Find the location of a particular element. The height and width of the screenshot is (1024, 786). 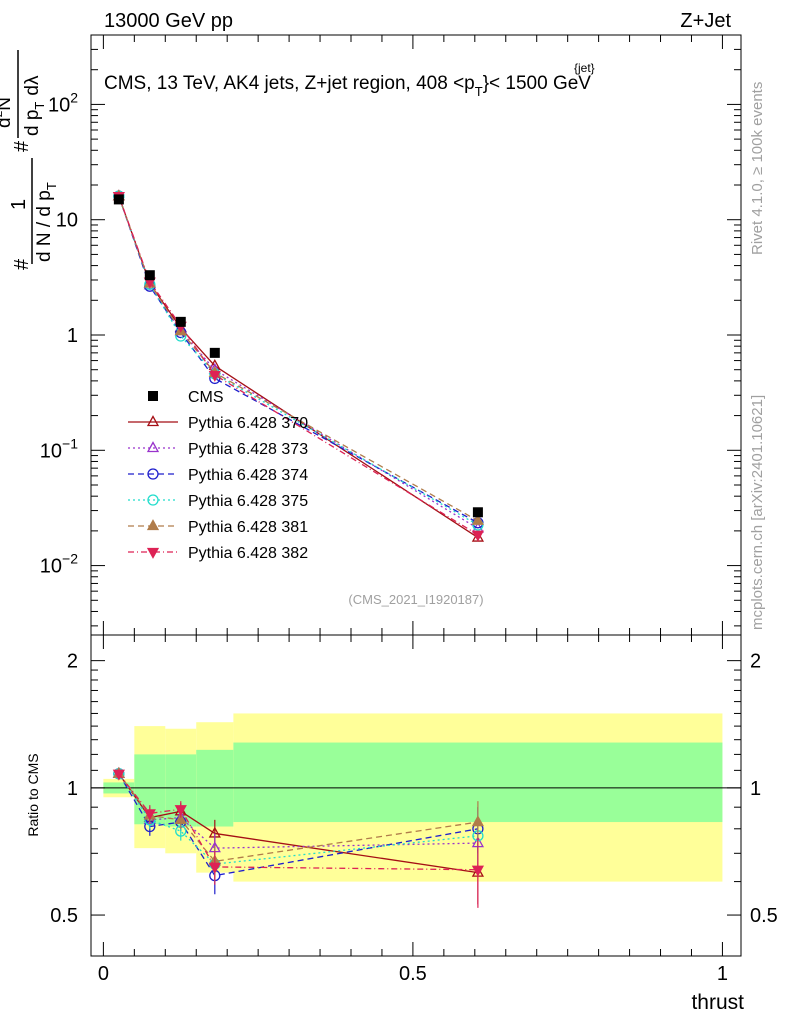

y-tick-label-upper: 10² is located at coordinates (63, 102).